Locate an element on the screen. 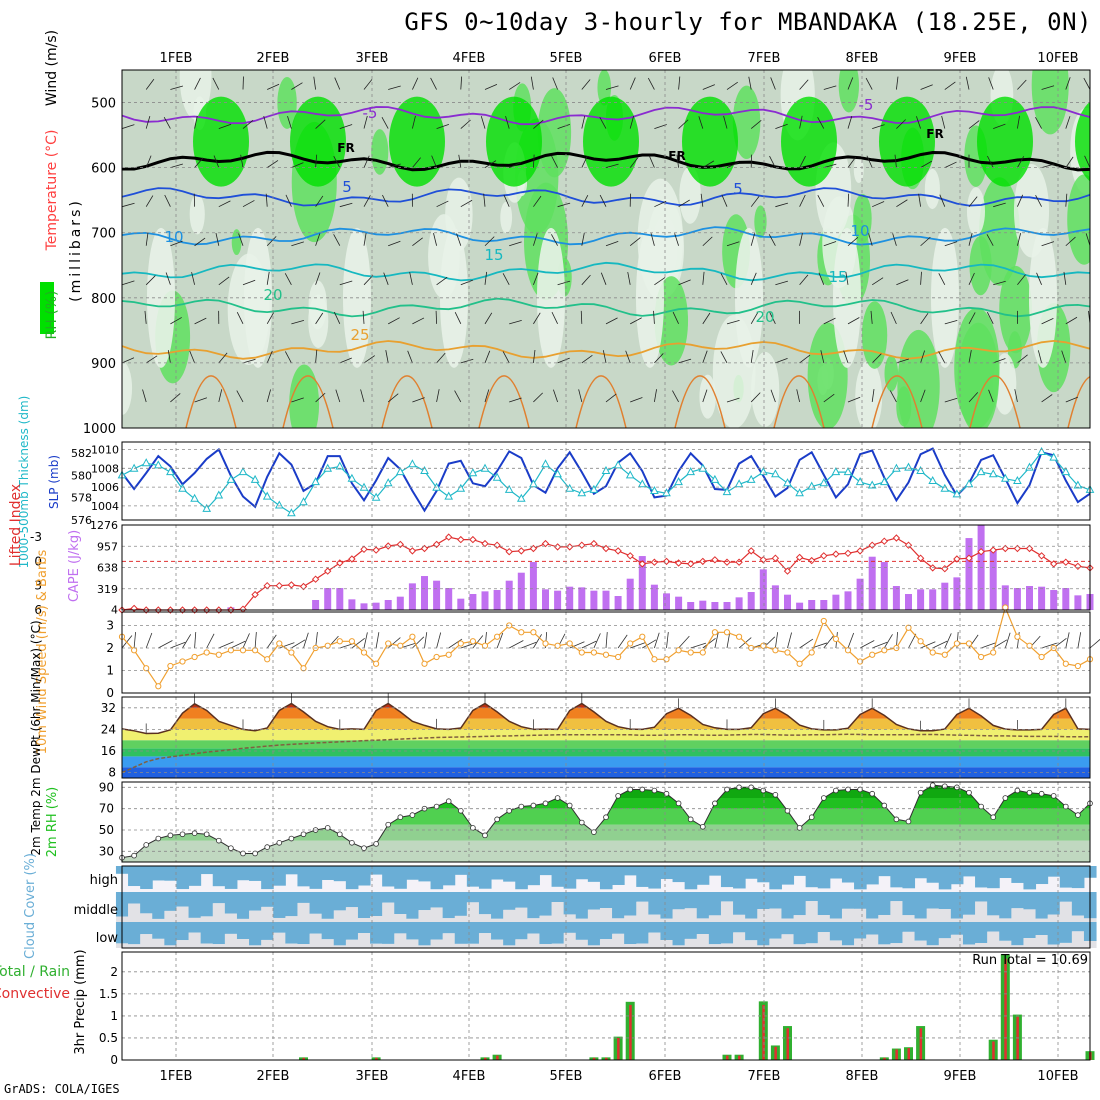 Image resolution: width=1100 pixels, height=1100 pixels. rh2m-panel is located at coordinates (606, 822).